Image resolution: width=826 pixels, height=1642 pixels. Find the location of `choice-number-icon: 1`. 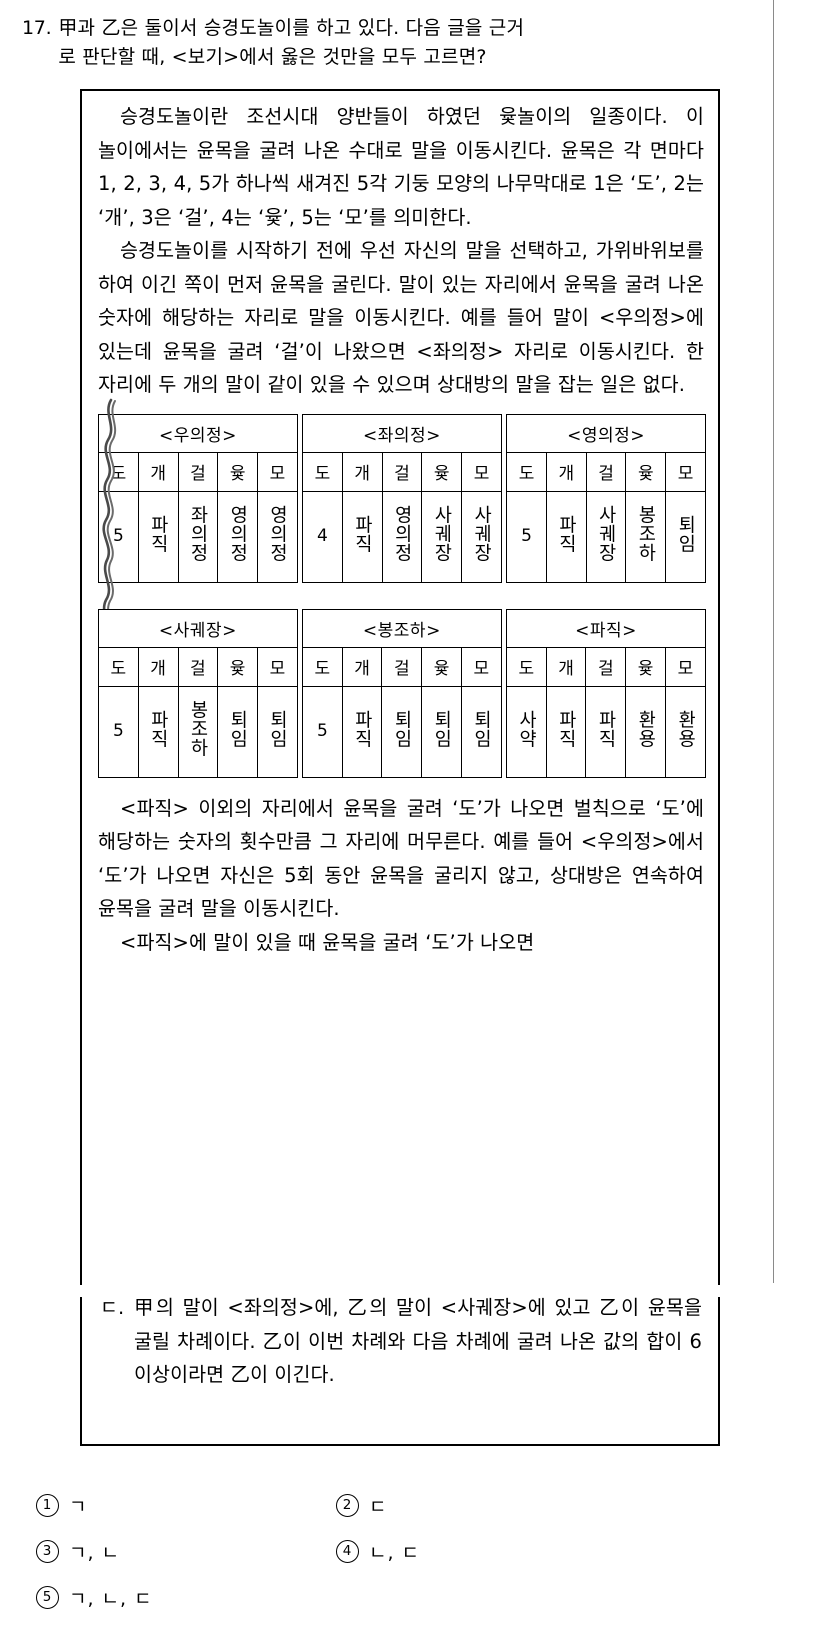

choice-number-icon: 1 is located at coordinates (47, 1505).